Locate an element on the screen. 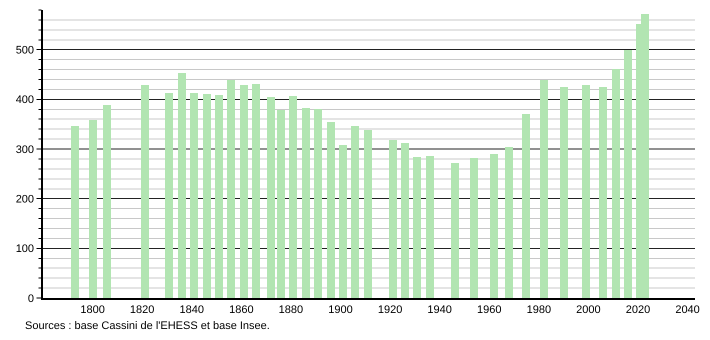  x-tick-label: 1820 is located at coordinates (142, 310).